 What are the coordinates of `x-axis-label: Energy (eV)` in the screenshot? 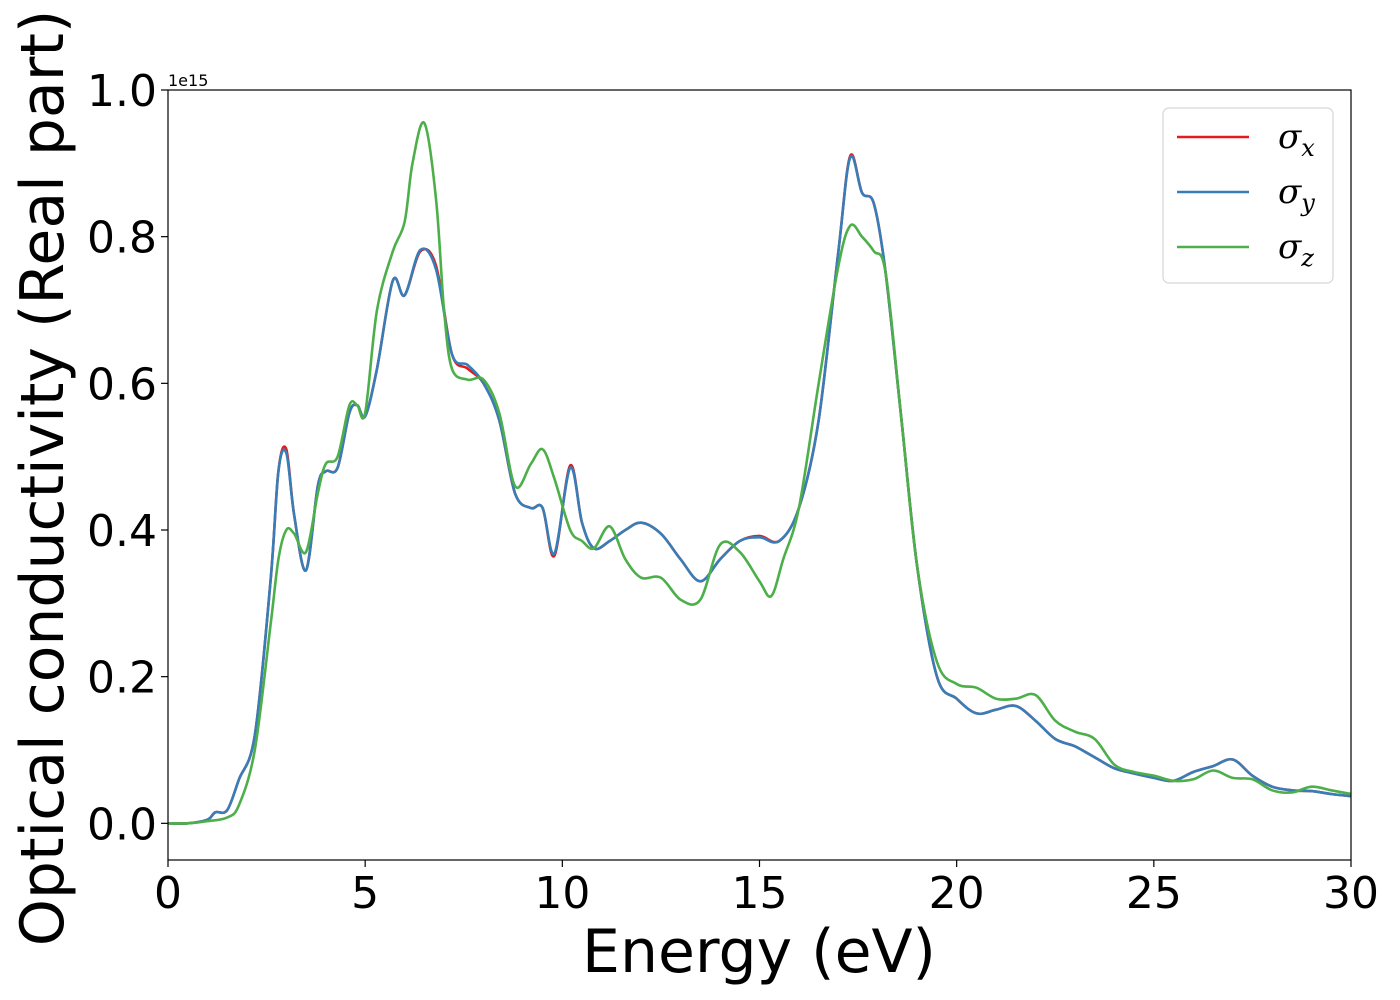 It's located at (759, 952).